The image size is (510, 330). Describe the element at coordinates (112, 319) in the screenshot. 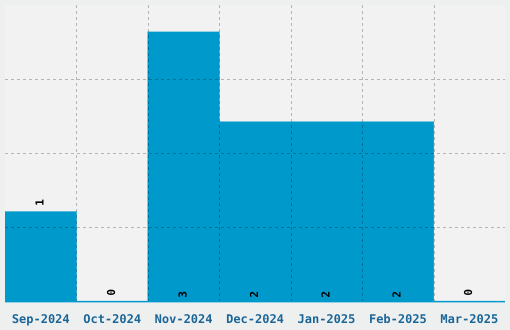

I see `x-tick-label: Oct-2024` at that location.